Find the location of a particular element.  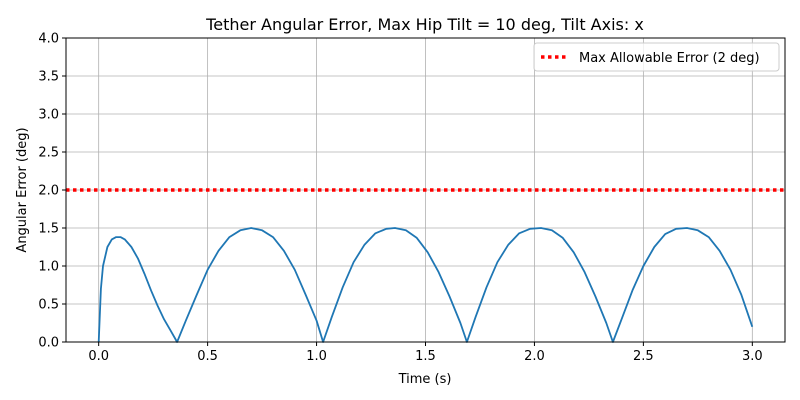

x-tick-label: 1.0 is located at coordinates (316, 356).